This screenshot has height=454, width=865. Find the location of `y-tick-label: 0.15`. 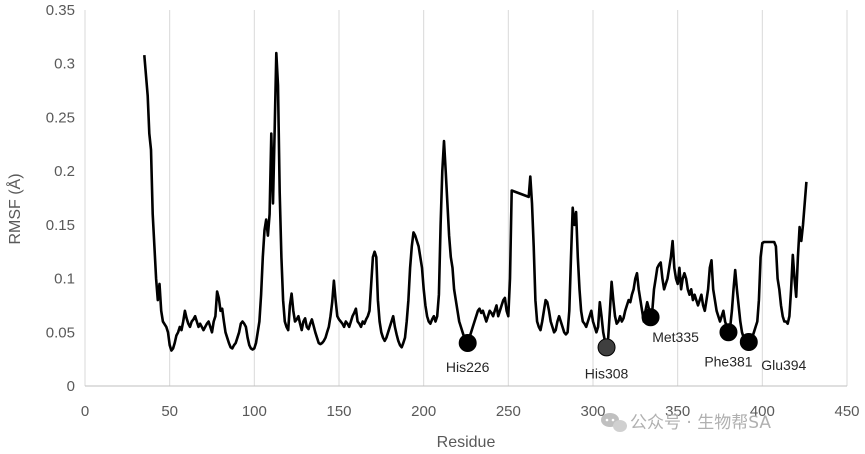

y-tick-label: 0.15 is located at coordinates (60, 225).